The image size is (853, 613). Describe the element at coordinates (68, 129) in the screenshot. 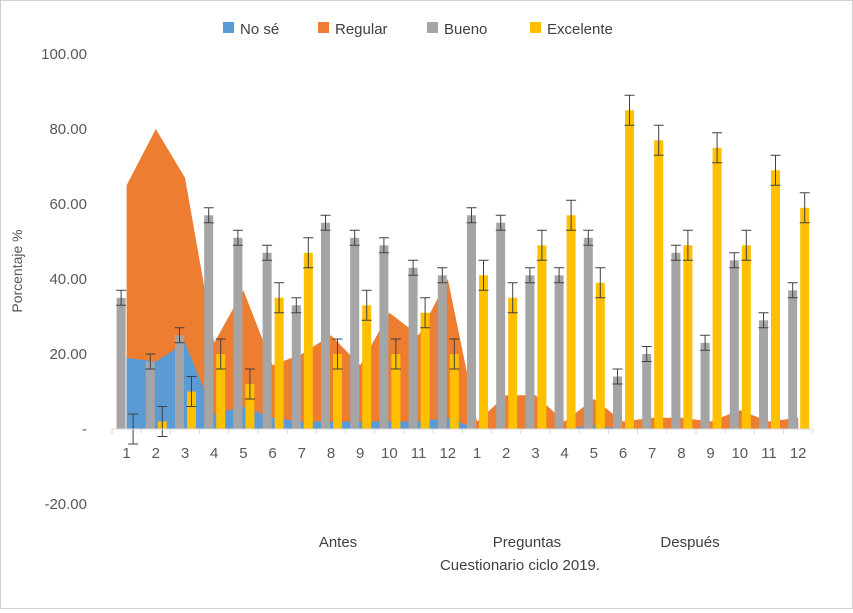

I see `y-tick-label: 80.00` at that location.